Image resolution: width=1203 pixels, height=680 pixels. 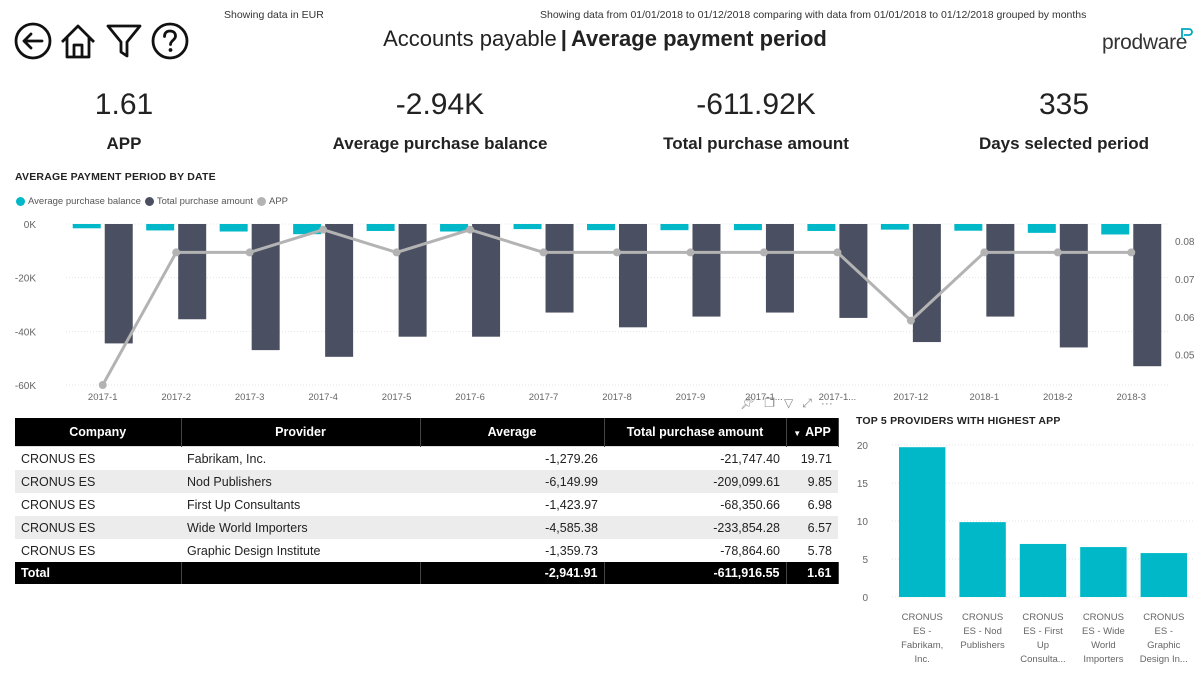 What do you see at coordinates (272, 201) in the screenshot?
I see `legend-item-app: APP` at bounding box center [272, 201].